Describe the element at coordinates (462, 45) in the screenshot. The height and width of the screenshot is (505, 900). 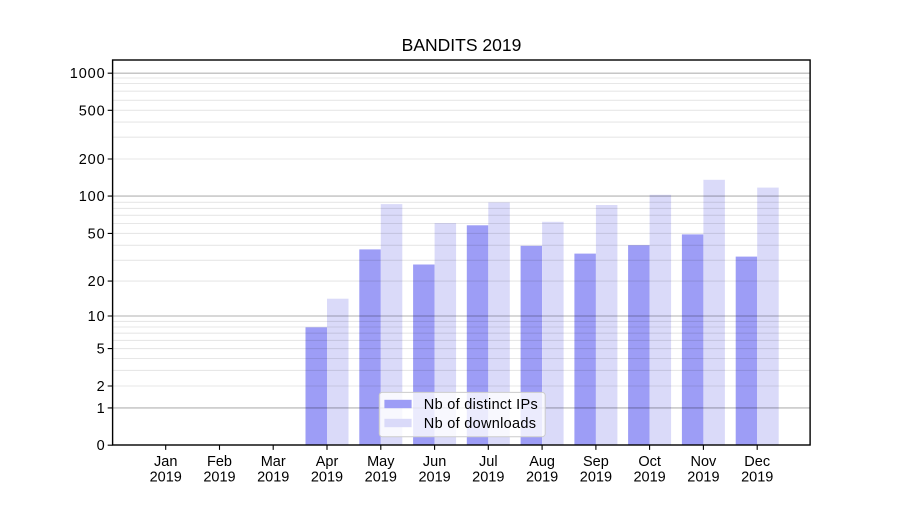
I see `svg-text: BANDITS 2019` at that location.